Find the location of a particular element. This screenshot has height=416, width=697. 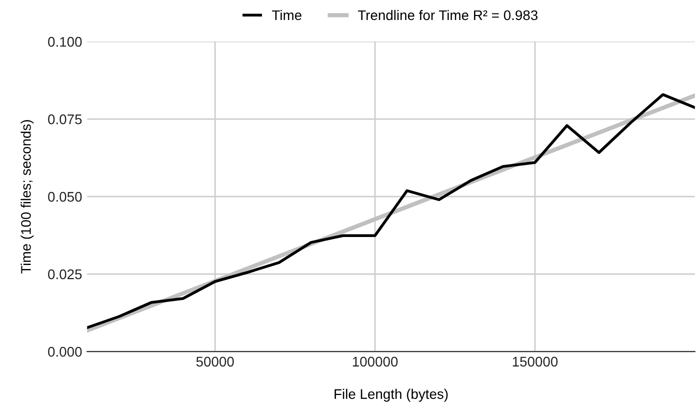

x-tick-label: 100000 is located at coordinates (375, 361).